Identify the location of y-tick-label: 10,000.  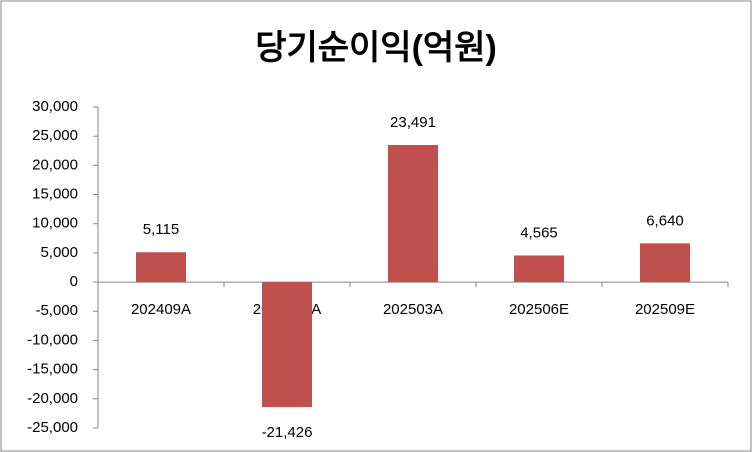
(55, 223).